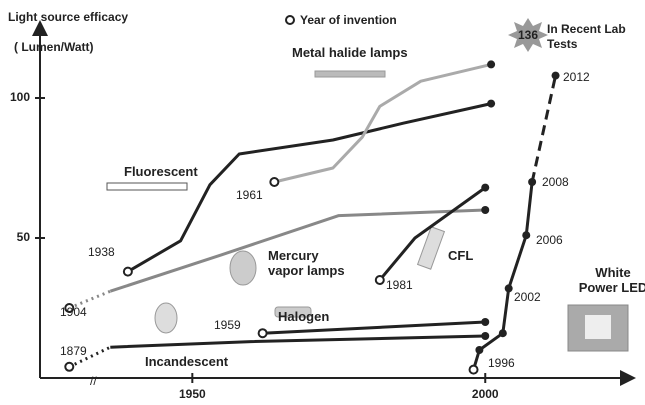 This screenshot has width=645, height=405. I want to click on series-label: Incandescent, so click(187, 361).